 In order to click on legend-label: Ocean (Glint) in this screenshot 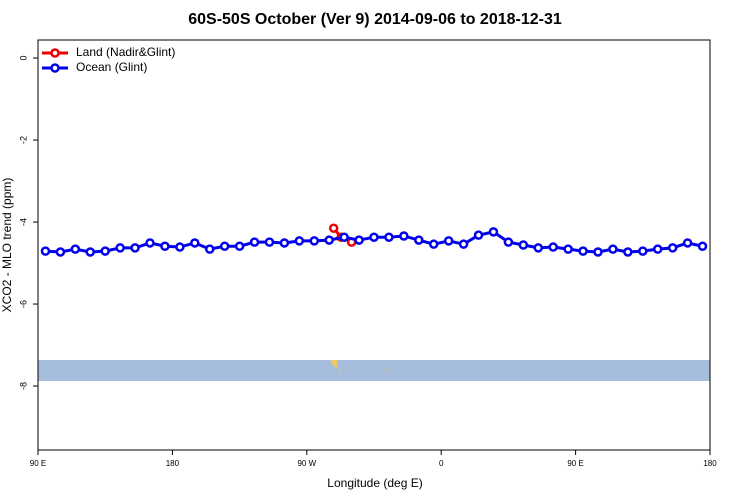, I will do `click(111, 67)`.